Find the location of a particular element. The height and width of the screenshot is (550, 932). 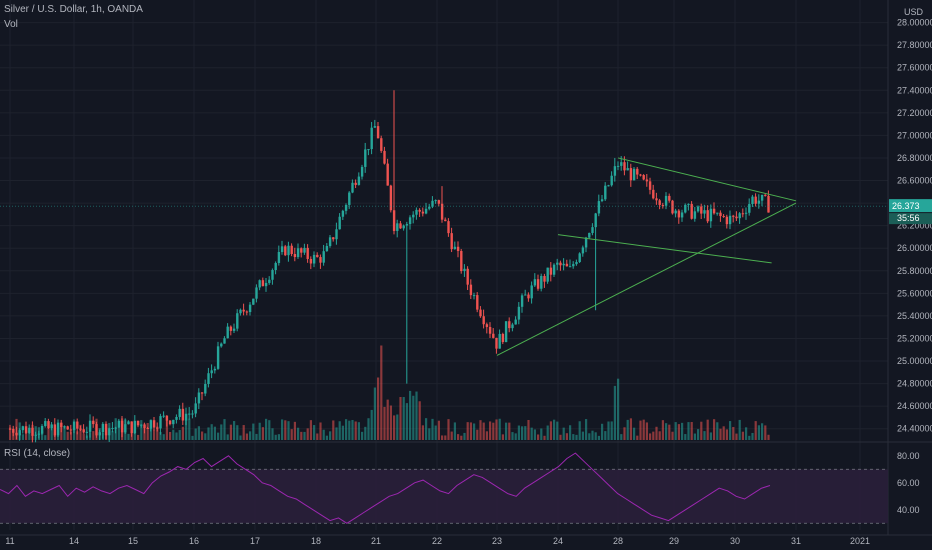

countdown-badge is located at coordinates (910, 219).